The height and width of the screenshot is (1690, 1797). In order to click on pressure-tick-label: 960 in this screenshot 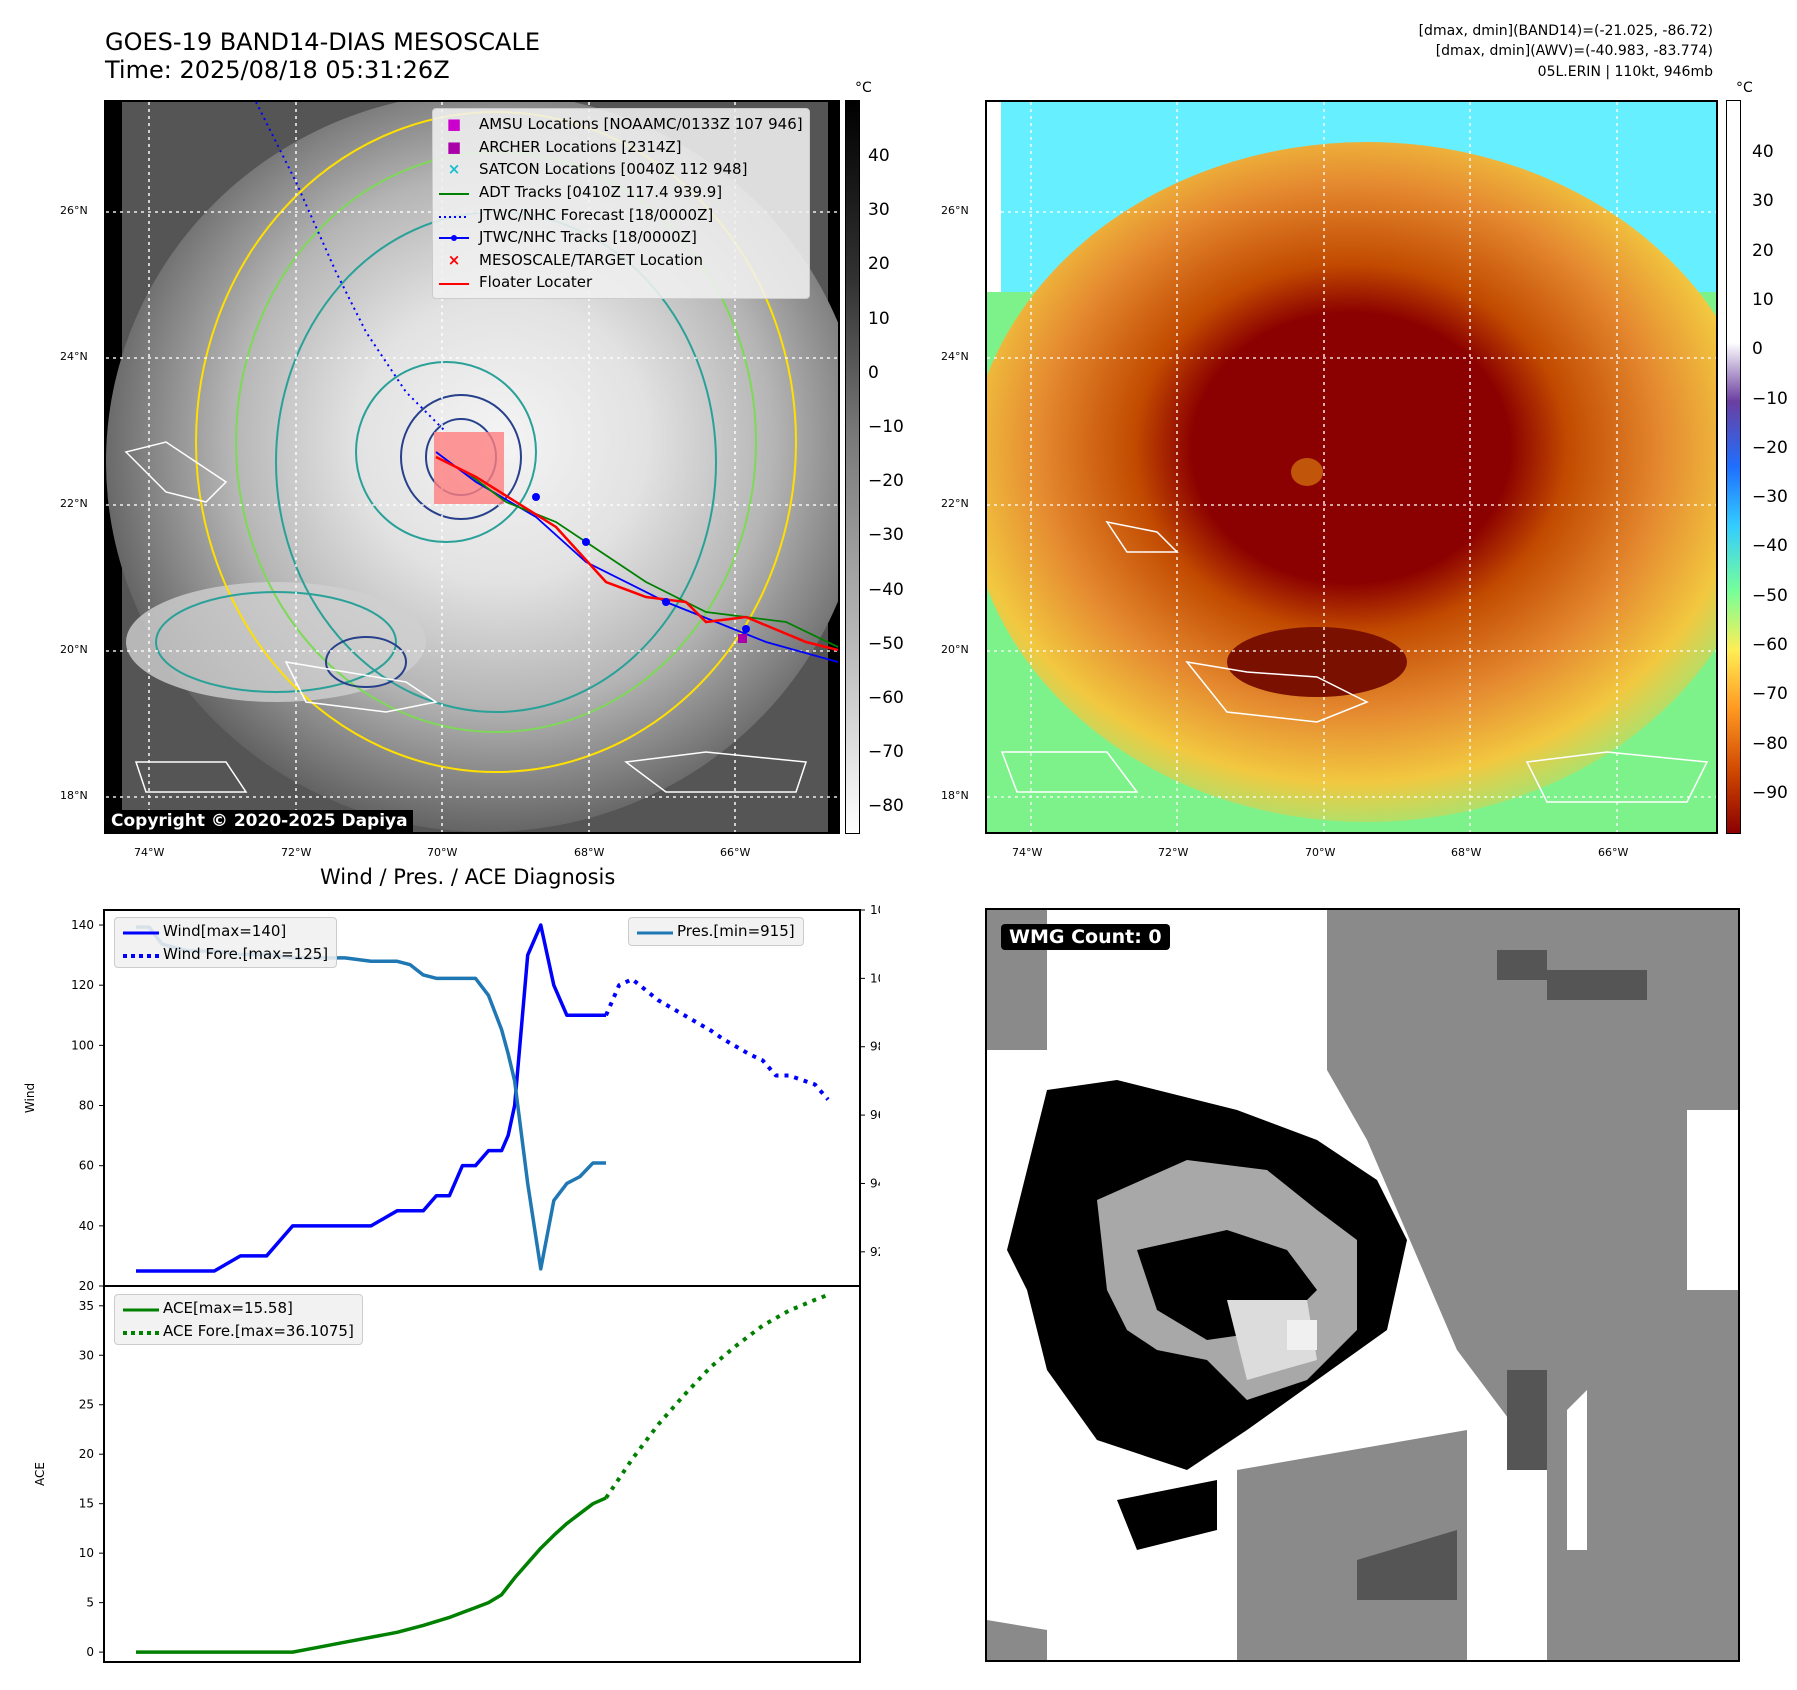, I will do `click(875, 1115)`.